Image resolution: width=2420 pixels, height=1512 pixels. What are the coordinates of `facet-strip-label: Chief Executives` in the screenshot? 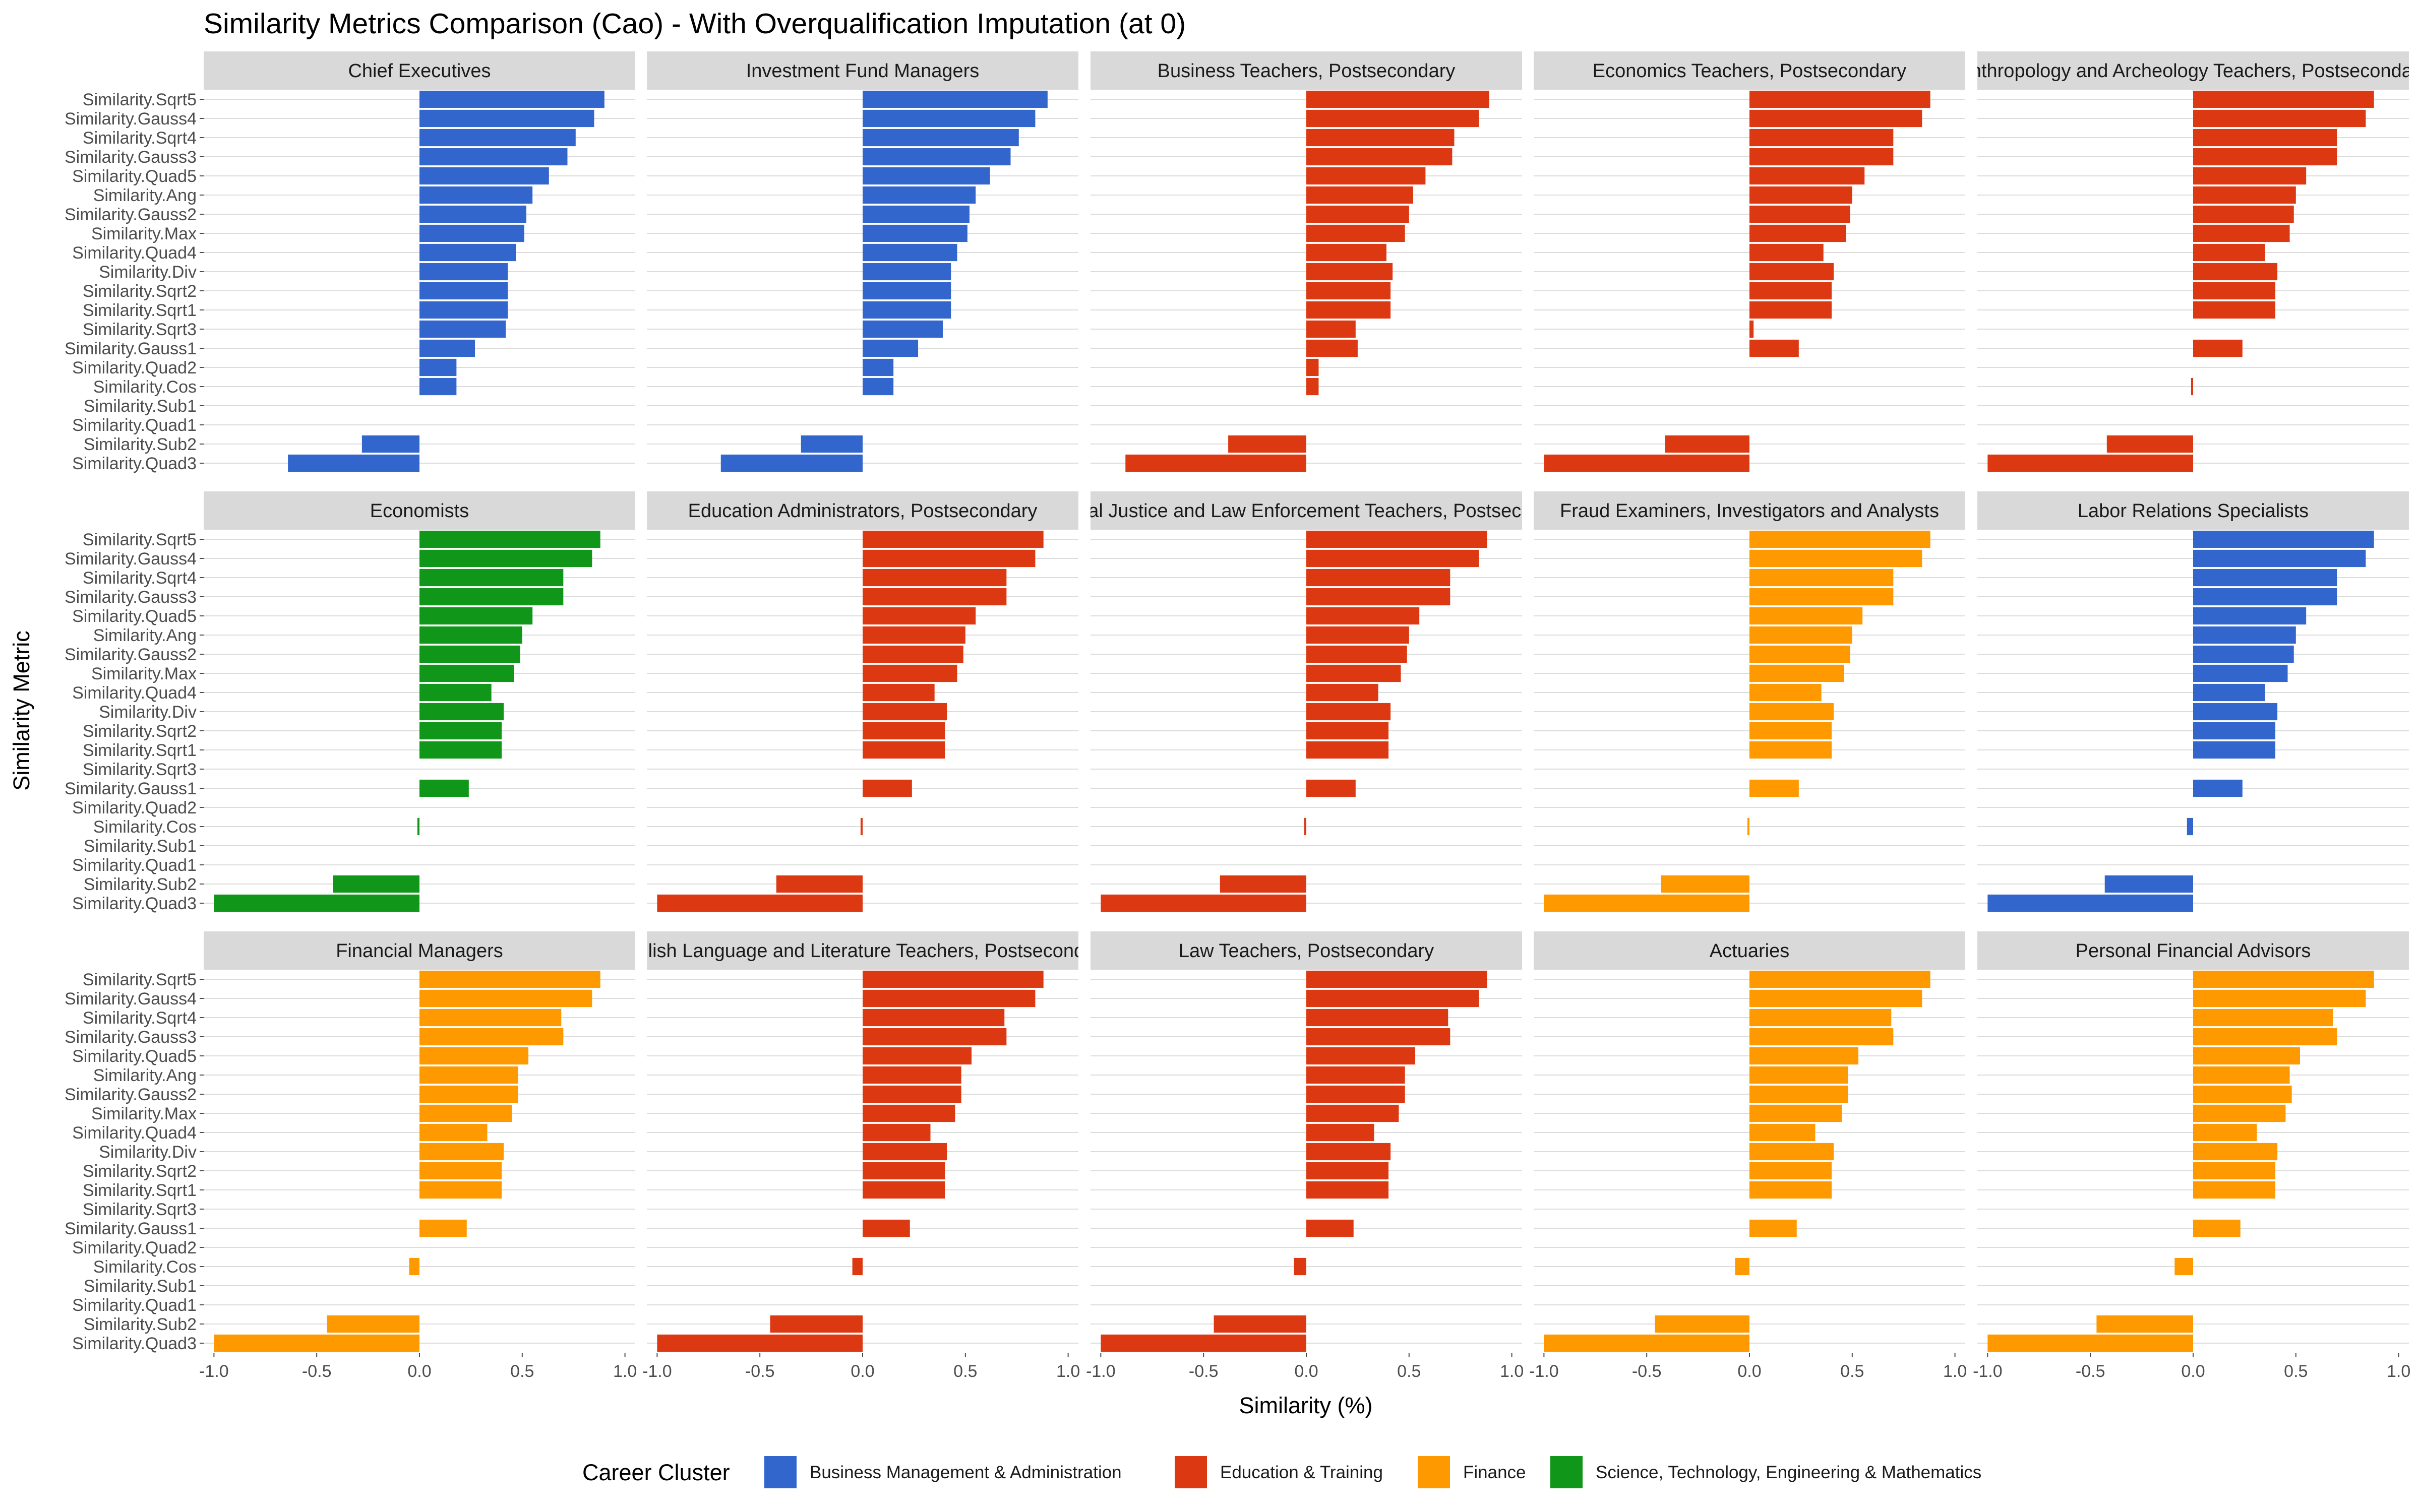 It's located at (419, 71).